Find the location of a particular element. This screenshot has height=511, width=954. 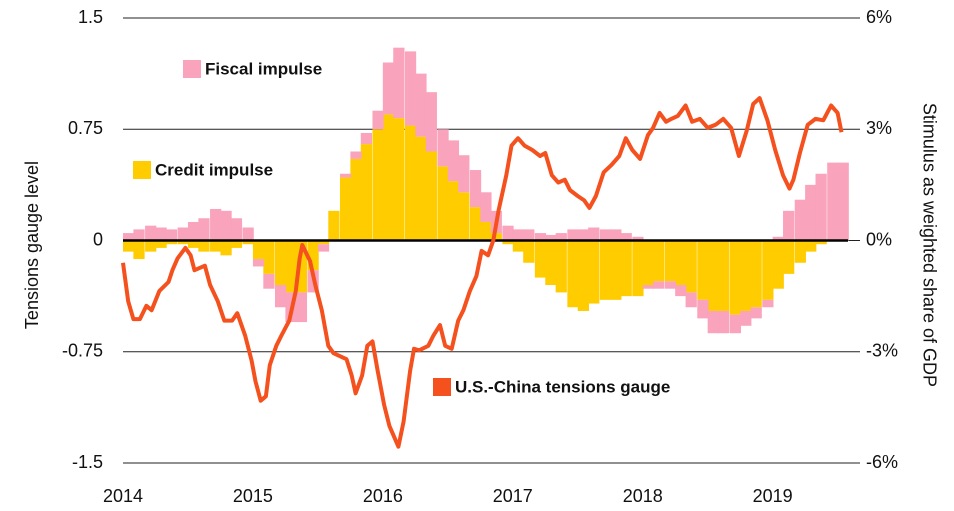

y-tick-label: -1.5 is located at coordinates (87, 462).